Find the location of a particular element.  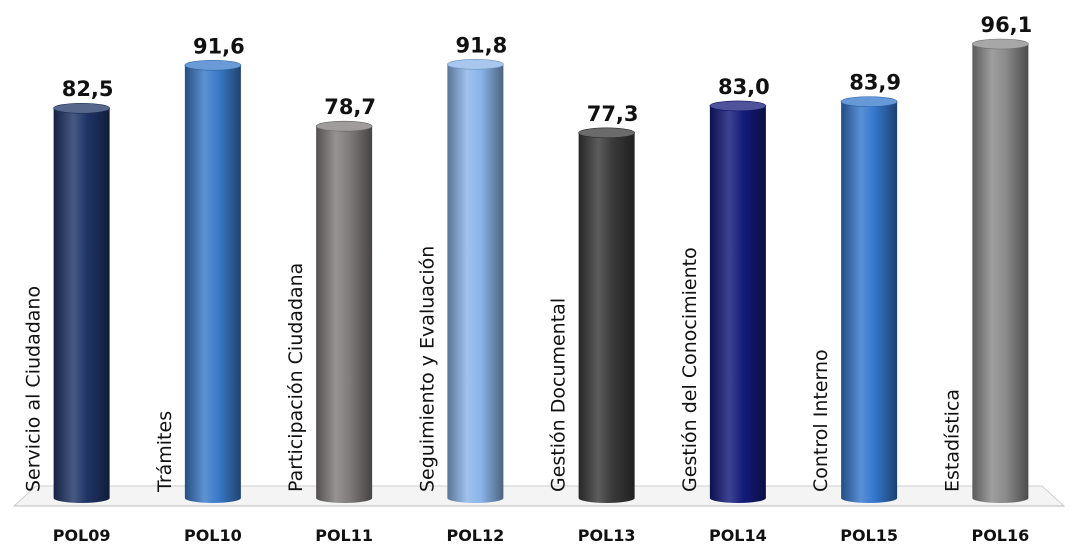

bar-pol15 is located at coordinates (869, 299).